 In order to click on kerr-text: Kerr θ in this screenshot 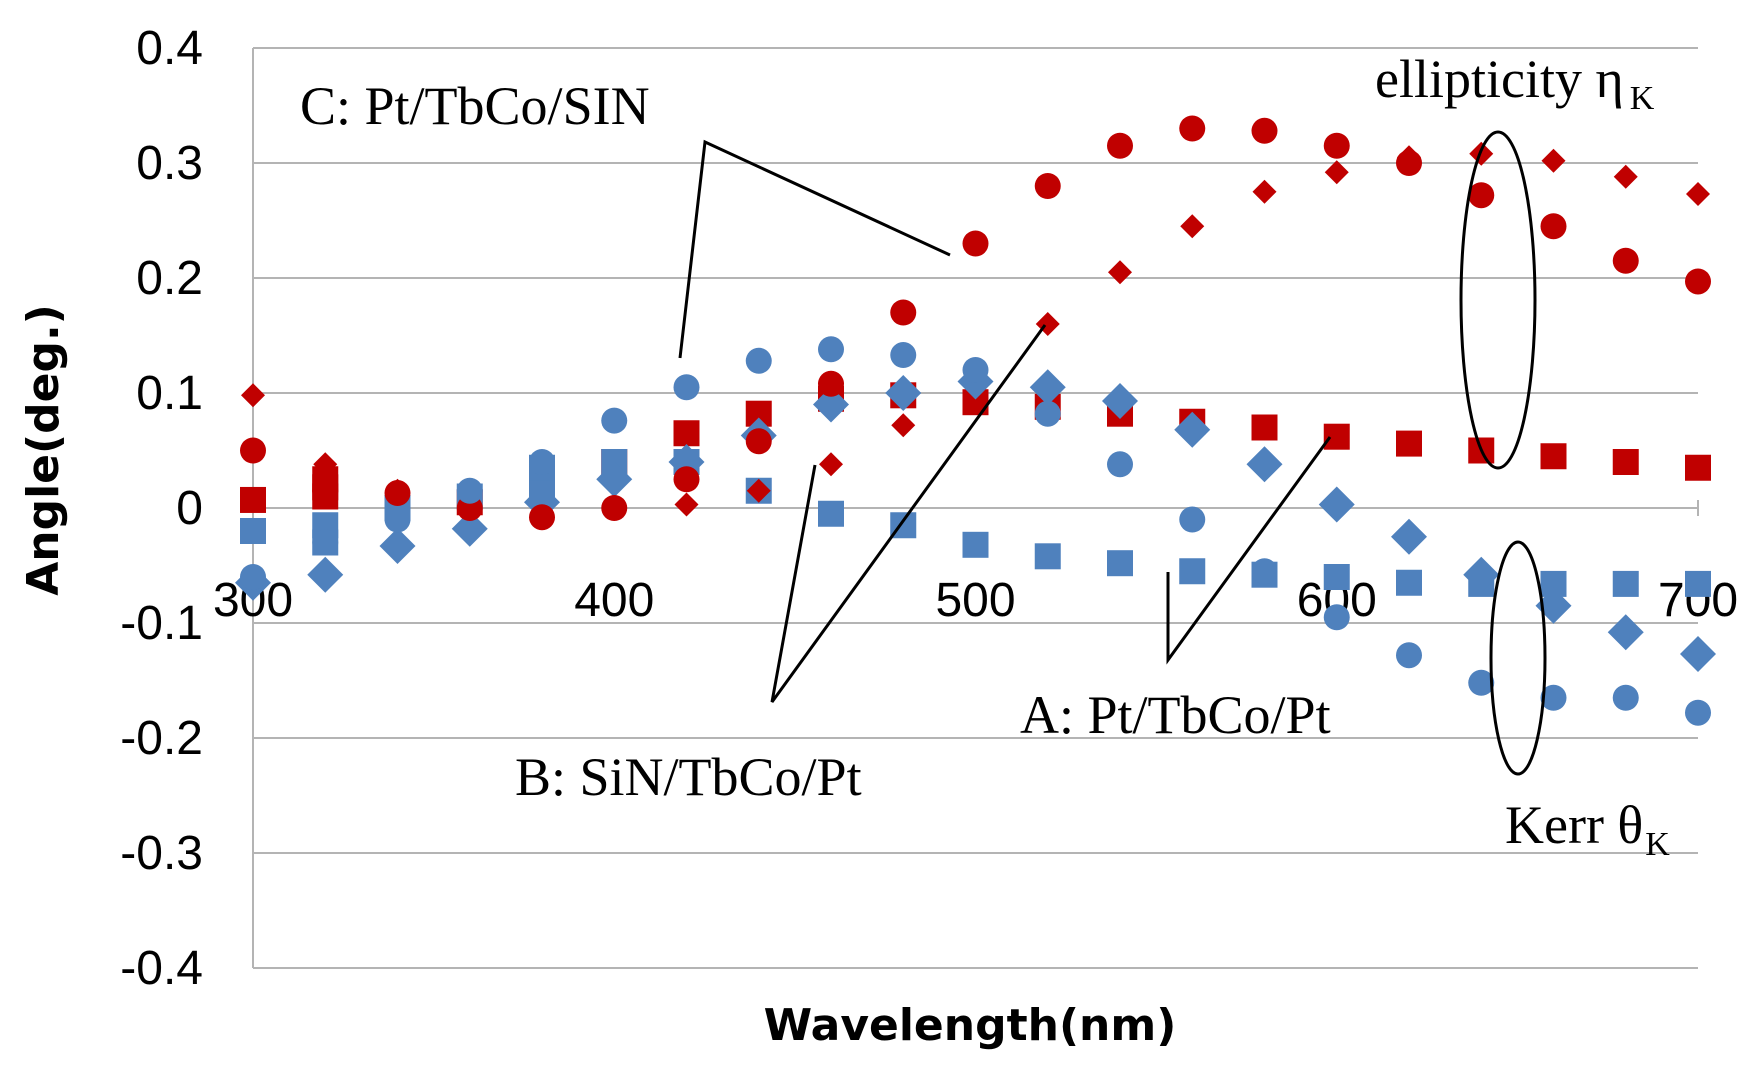, I will do `click(1574, 825)`.